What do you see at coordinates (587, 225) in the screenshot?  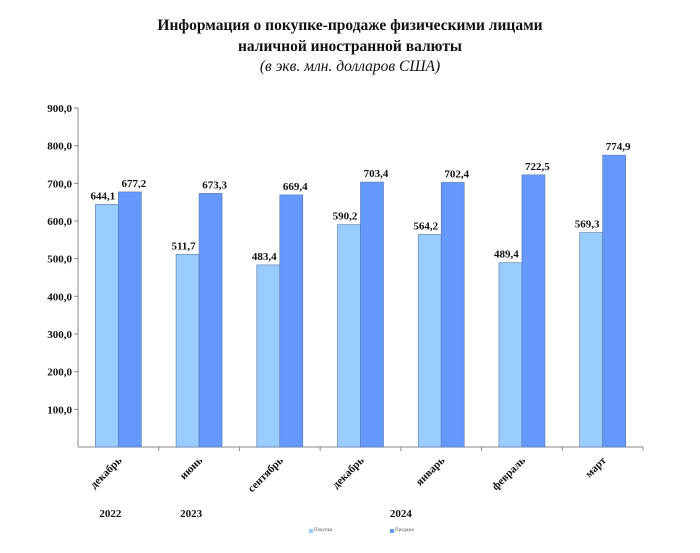 I see `data-label: 569,3` at bounding box center [587, 225].